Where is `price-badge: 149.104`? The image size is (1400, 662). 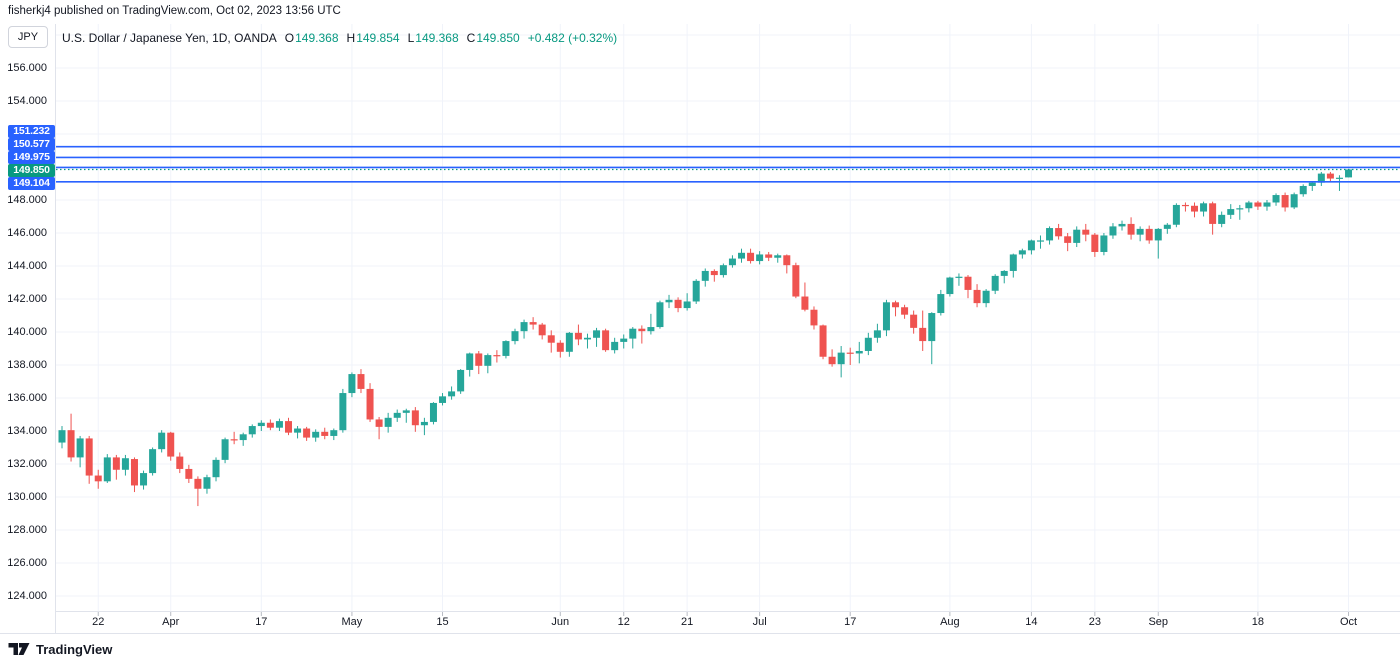 price-badge: 149.104 is located at coordinates (31, 183).